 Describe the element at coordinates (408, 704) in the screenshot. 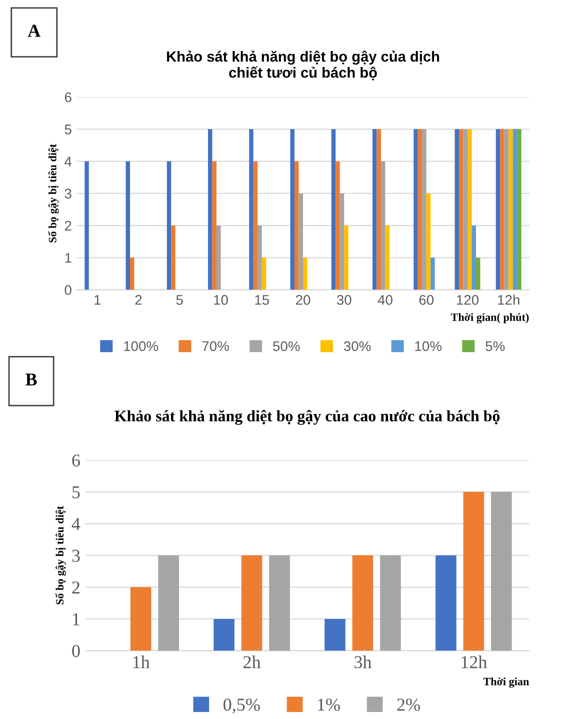

I see `legend-label: 2%` at that location.